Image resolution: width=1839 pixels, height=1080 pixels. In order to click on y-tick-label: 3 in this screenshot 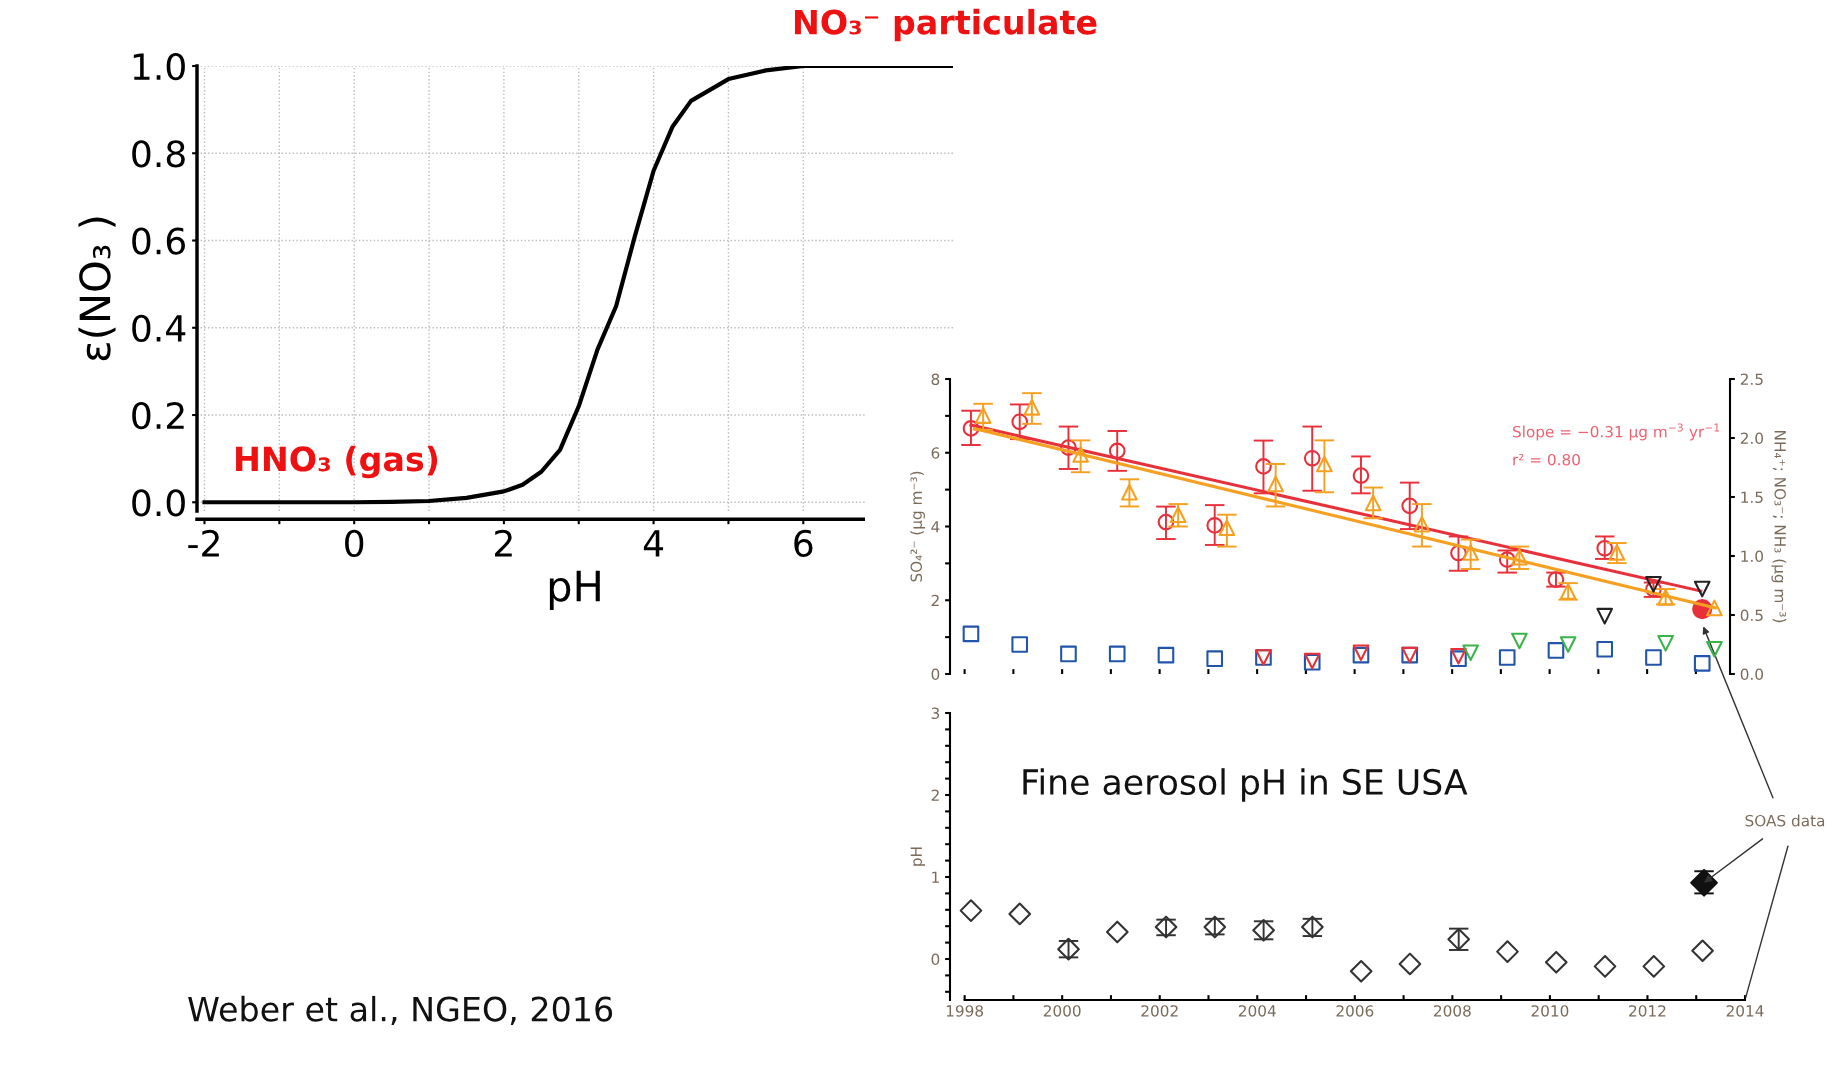, I will do `click(935, 713)`.